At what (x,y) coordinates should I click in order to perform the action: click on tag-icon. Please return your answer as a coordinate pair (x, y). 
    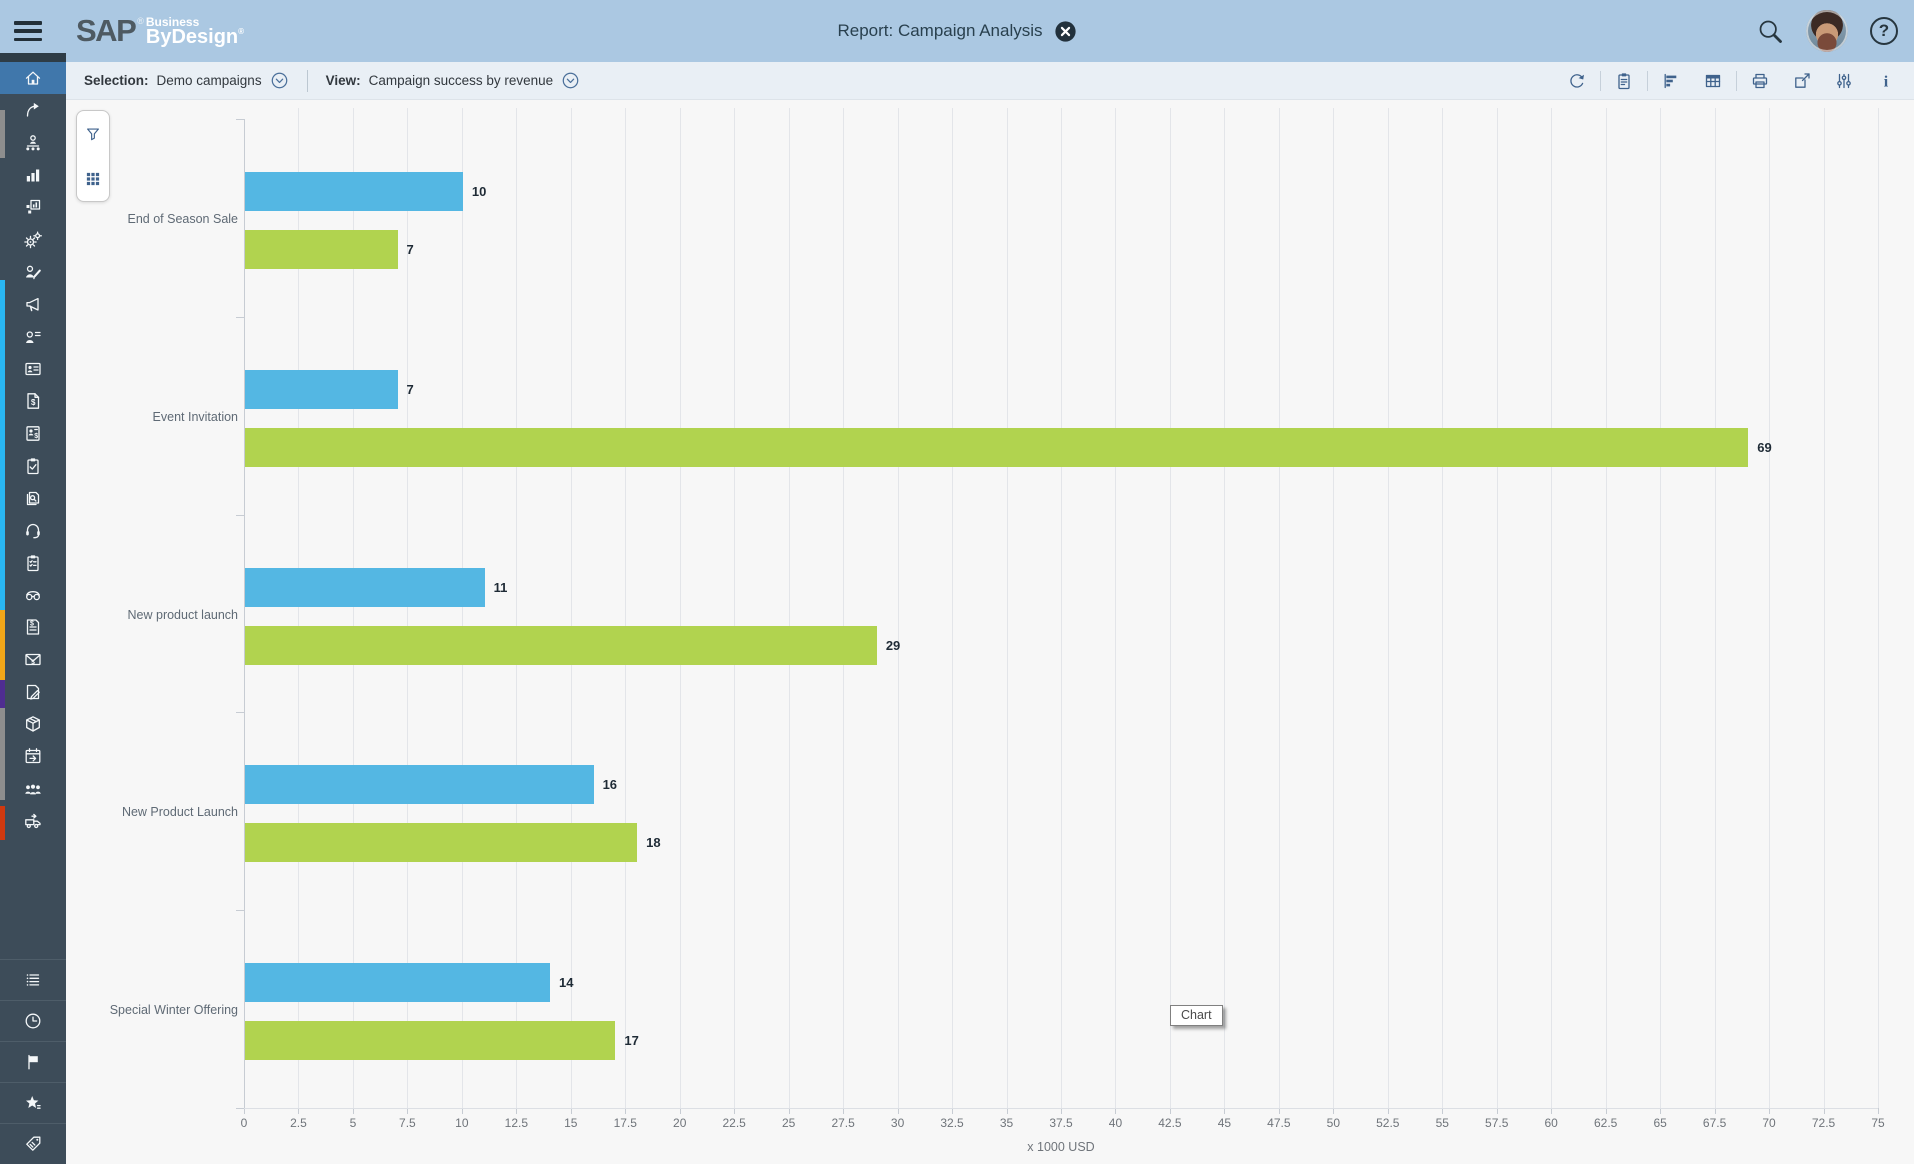
    Looking at the image, I should click on (33, 1144).